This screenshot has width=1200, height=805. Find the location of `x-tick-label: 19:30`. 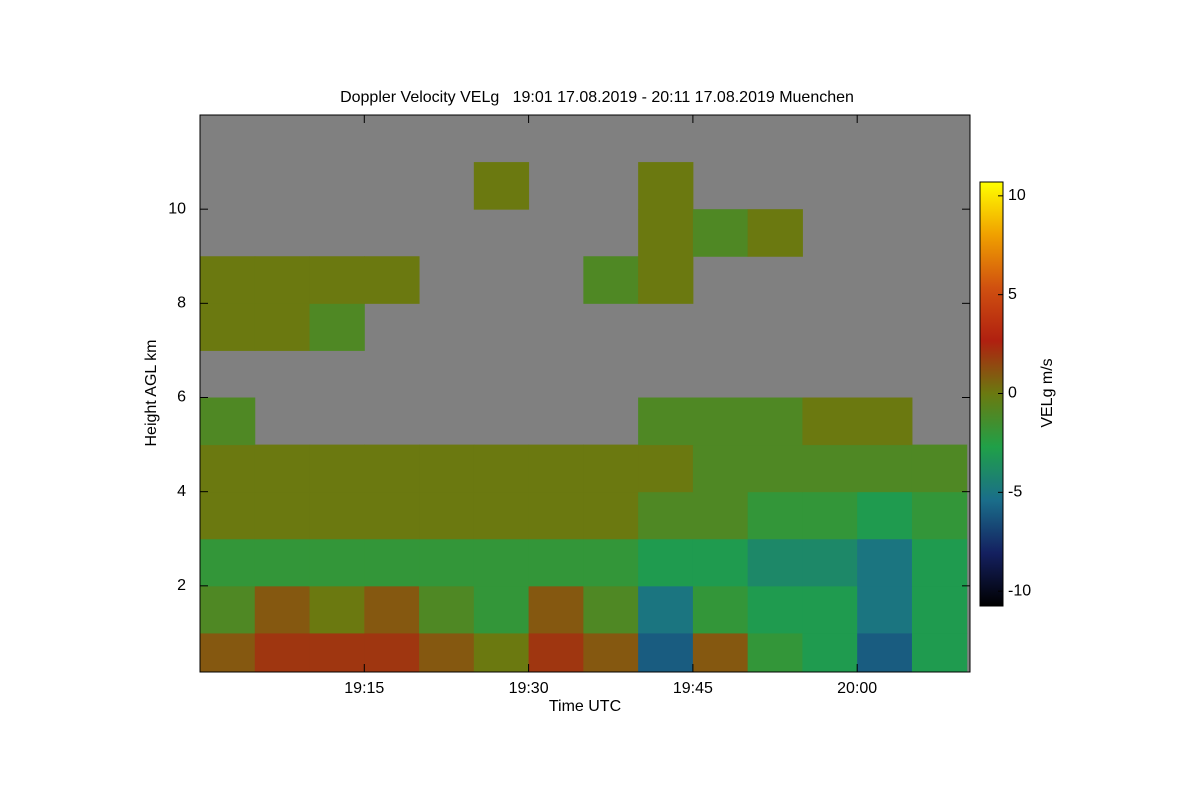

x-tick-label: 19:30 is located at coordinates (529, 688).